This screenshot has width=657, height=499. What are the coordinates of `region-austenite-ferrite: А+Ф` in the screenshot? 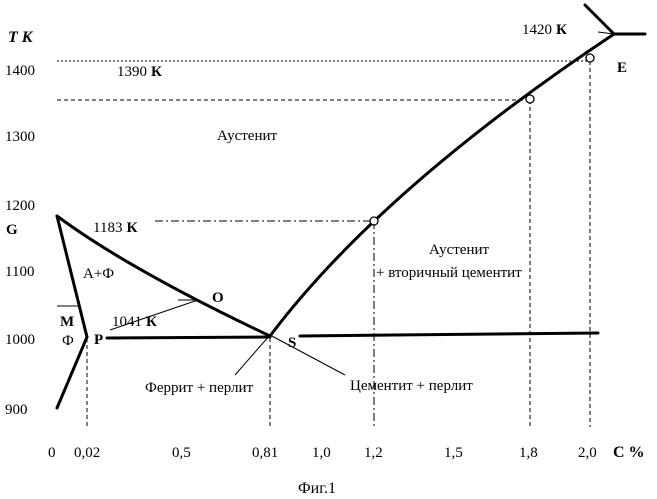 It's located at (98, 274).